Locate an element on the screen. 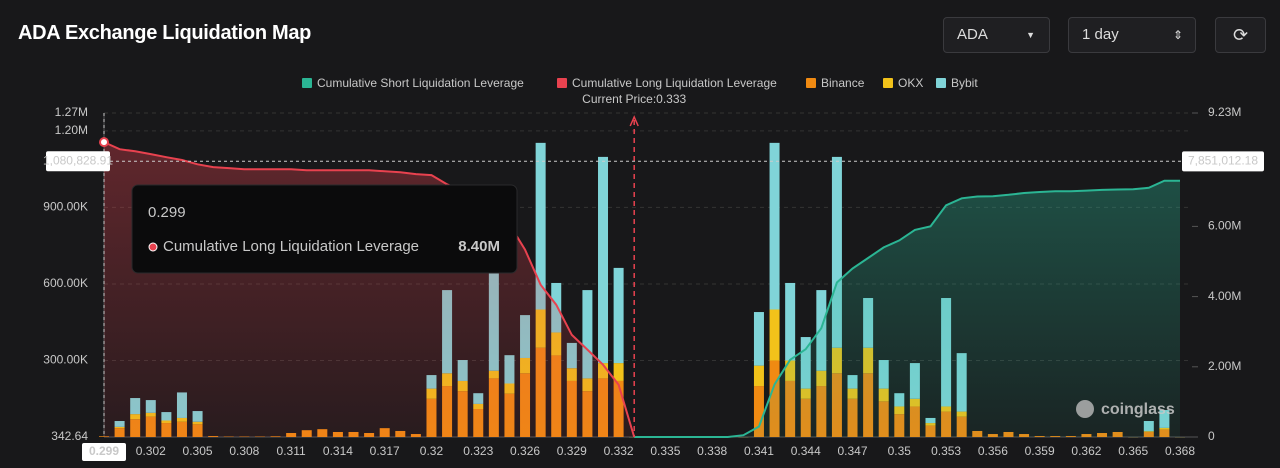 The image size is (1280, 468). x-tick-label: 0.335 is located at coordinates (665, 451).